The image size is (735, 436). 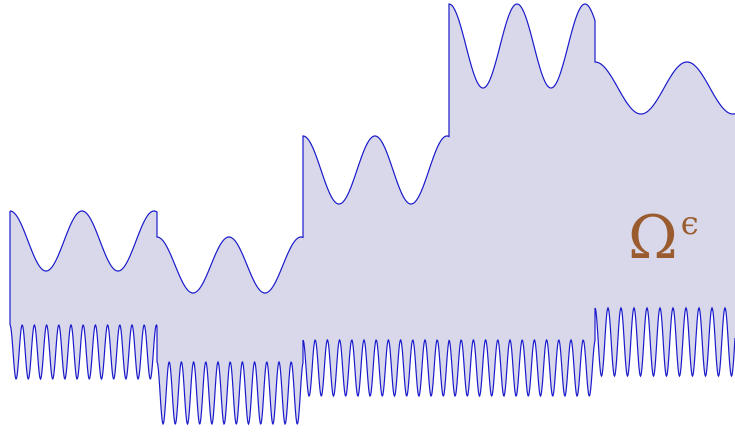 I want to click on omega-symbol: Ω, so click(x=653, y=238).